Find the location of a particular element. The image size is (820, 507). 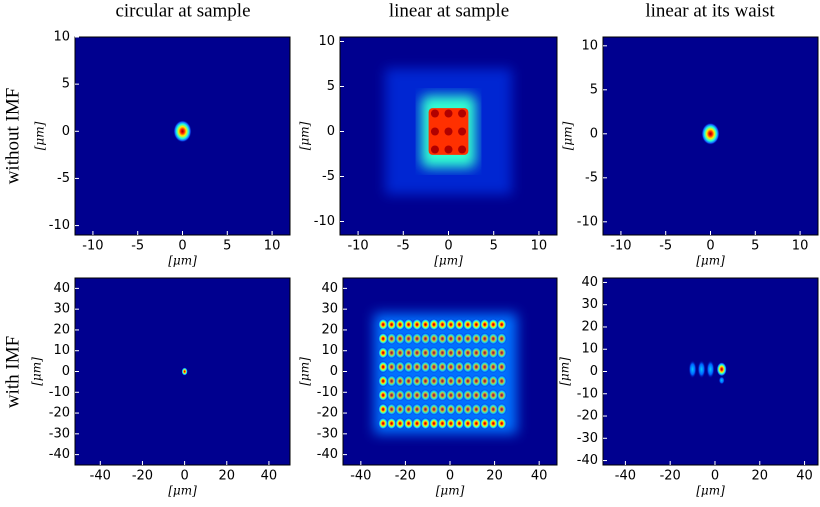

y-tick-label: -40 is located at coordinates (59, 454).